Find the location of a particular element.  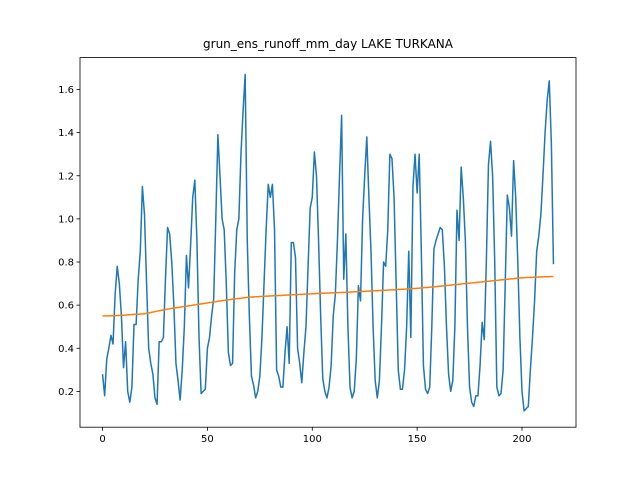

y-tick-label: 1.0 is located at coordinates (66, 219).